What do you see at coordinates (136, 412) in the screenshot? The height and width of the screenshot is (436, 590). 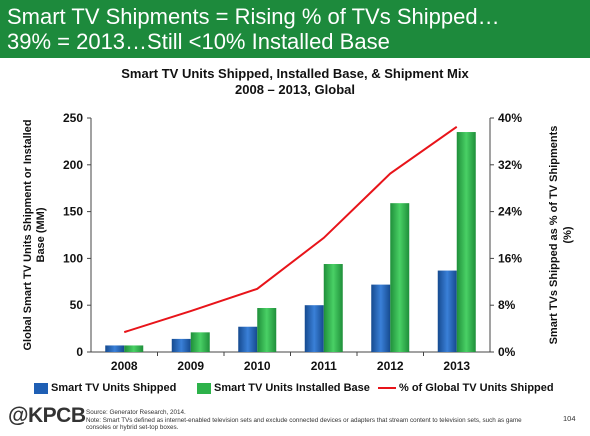 I see `source-line: Source: Generator Research, 2014.` at bounding box center [136, 412].